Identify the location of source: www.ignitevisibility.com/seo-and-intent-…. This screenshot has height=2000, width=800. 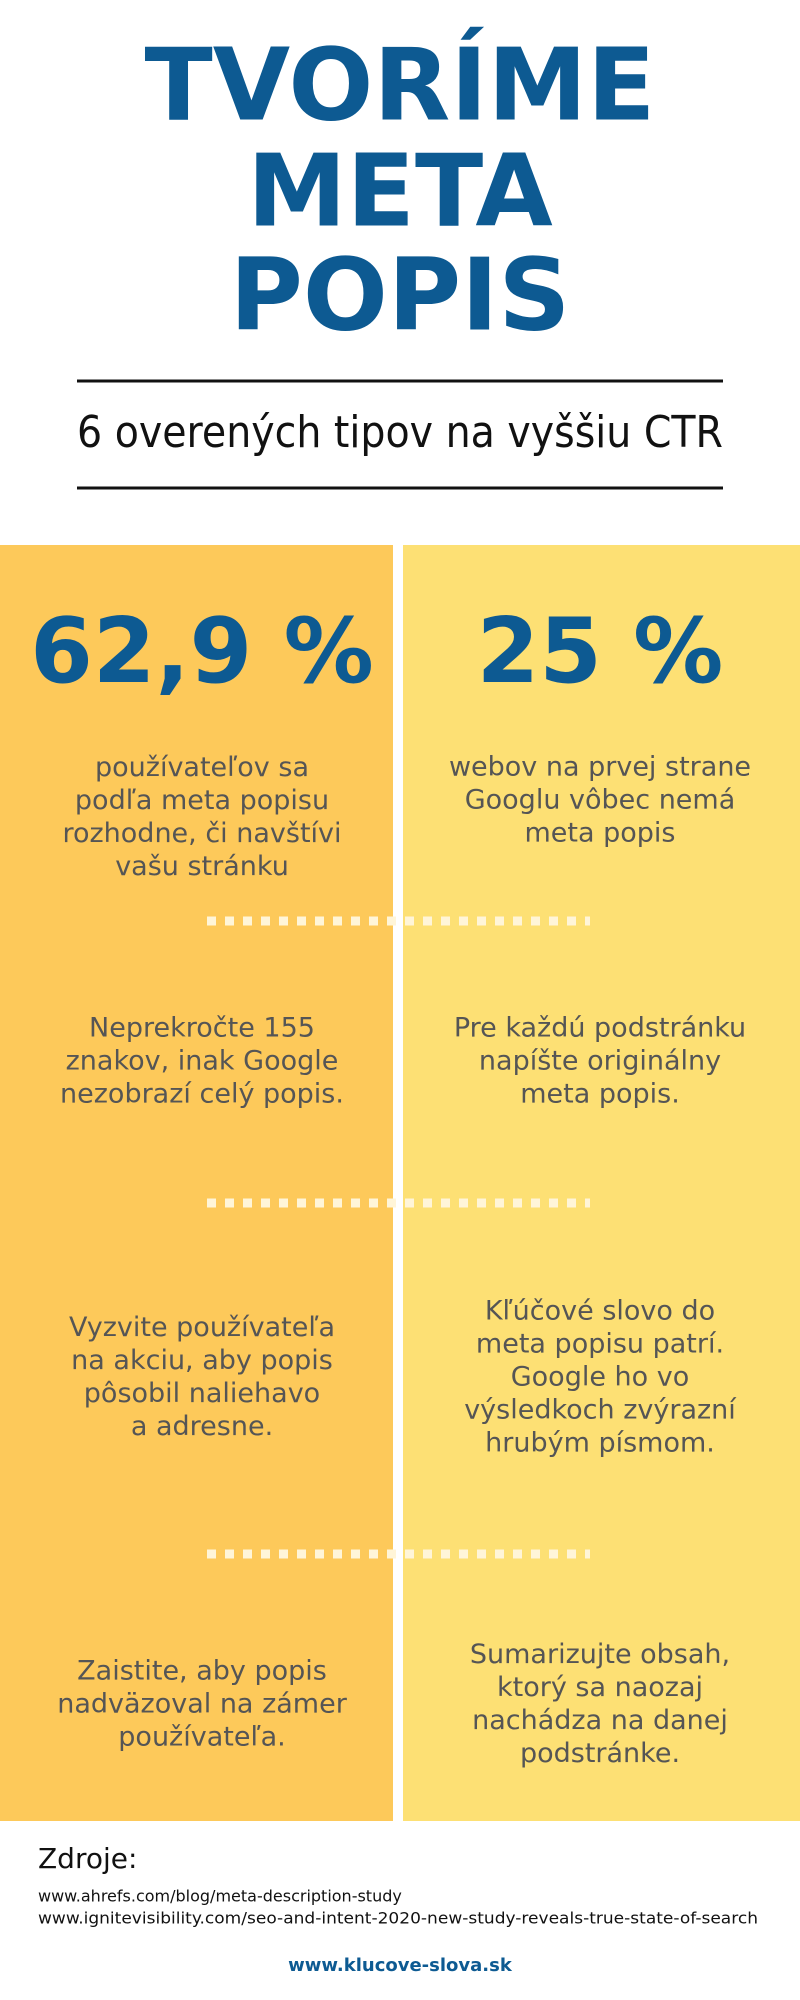
(398, 1918).